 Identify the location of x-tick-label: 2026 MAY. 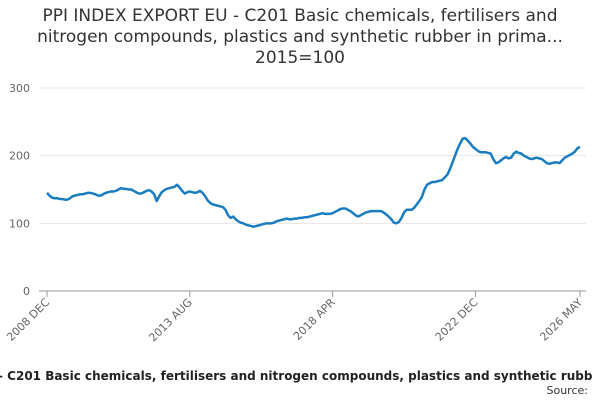
(561, 320).